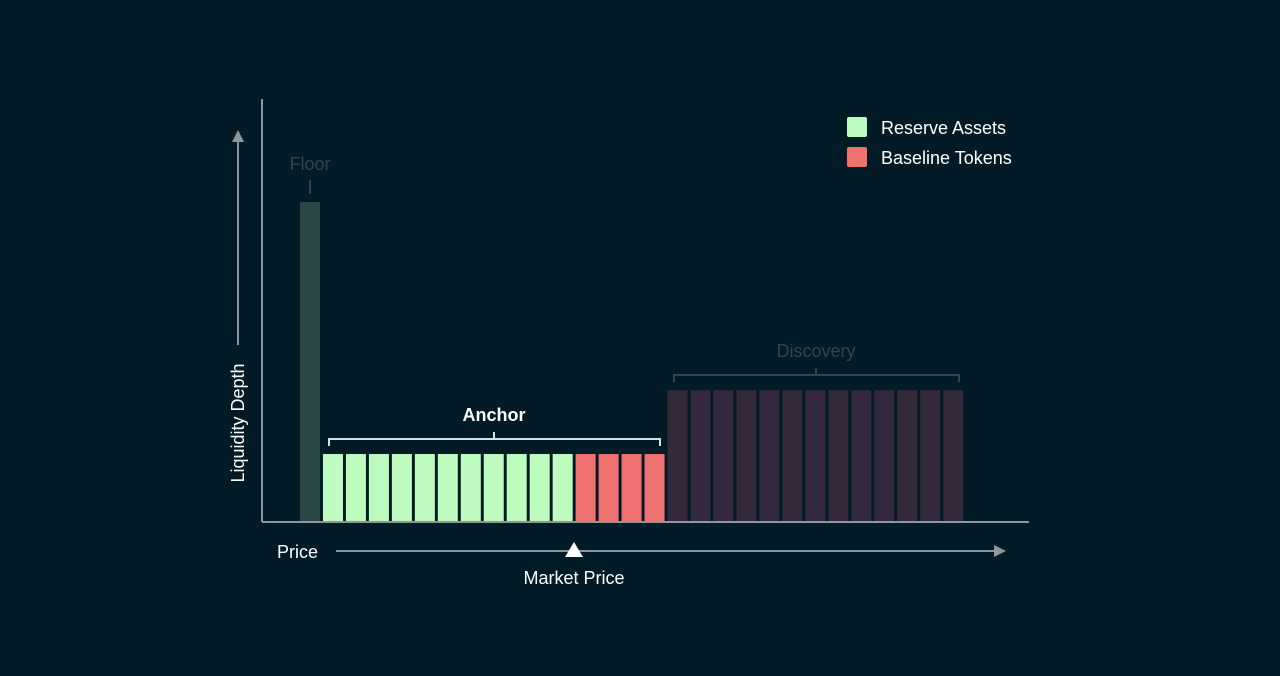 This screenshot has height=676, width=1280. I want to click on legend-swatch-baseline, so click(857, 157).